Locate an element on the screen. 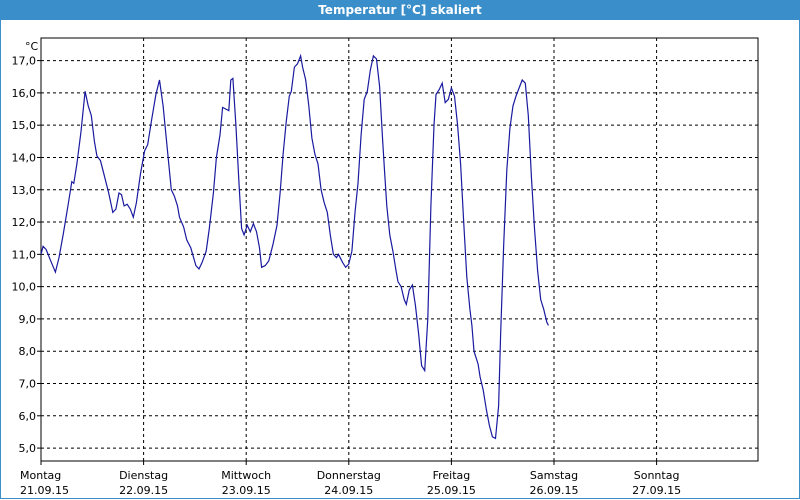 This screenshot has width=800, height=500. x-tick-day-label: Samstag is located at coordinates (554, 475).